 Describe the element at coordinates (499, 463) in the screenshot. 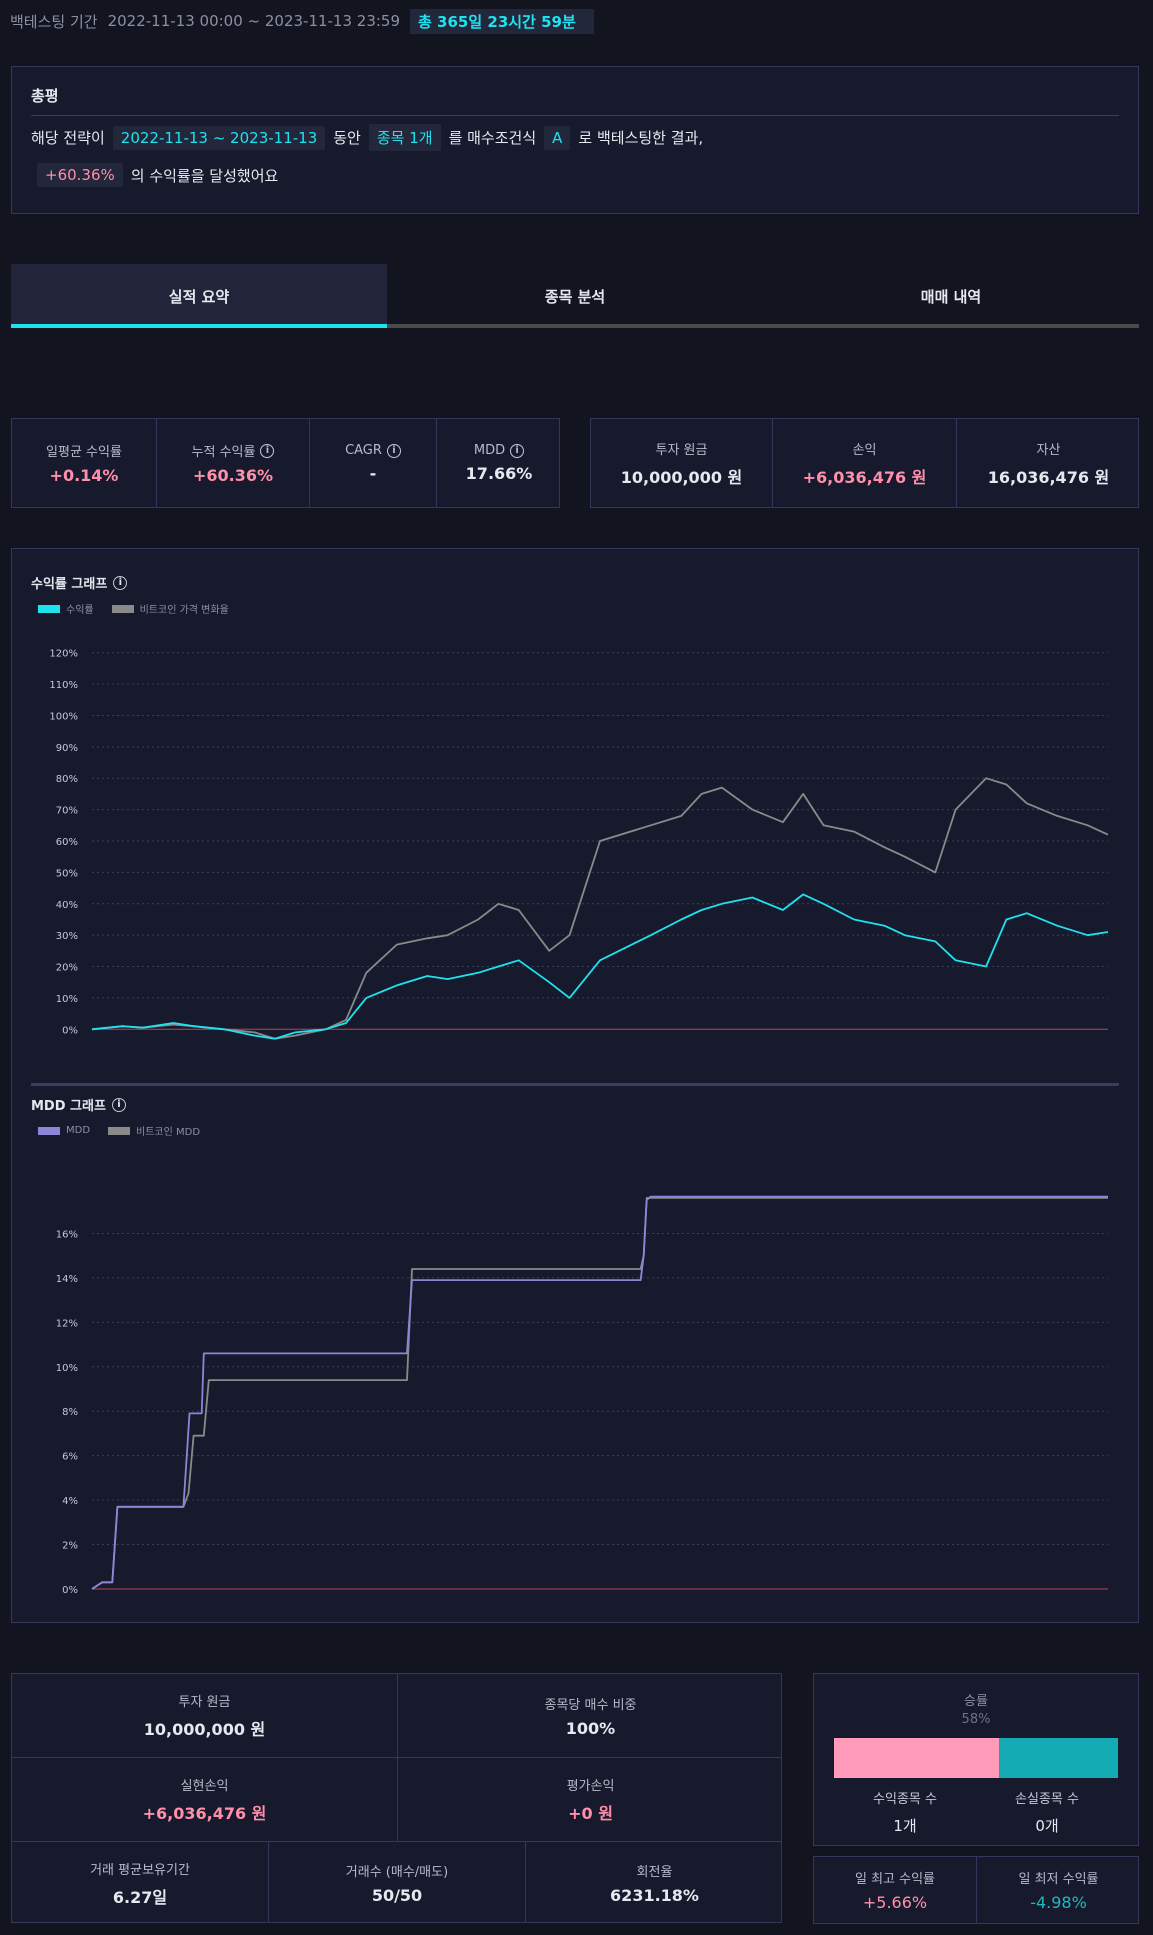

I see `metric-mdd: MDD i 17.66%` at that location.